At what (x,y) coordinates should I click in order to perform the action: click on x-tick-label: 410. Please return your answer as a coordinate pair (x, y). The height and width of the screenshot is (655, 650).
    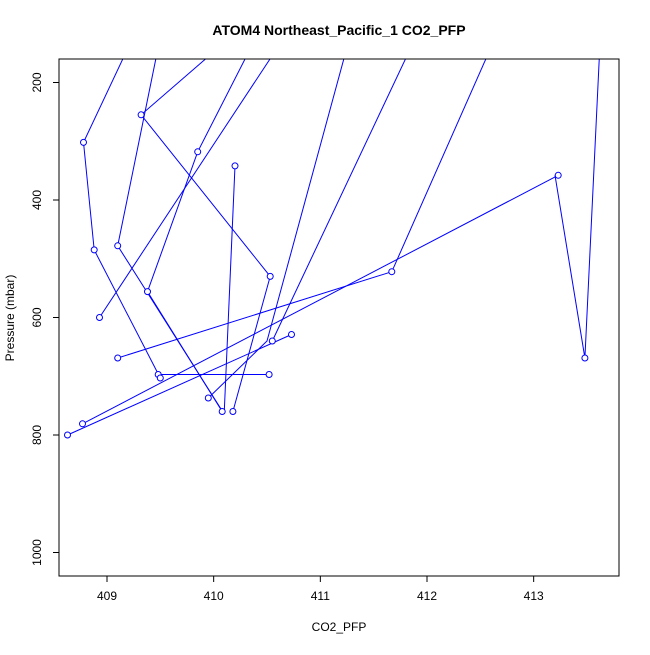
    Looking at the image, I should click on (214, 596).